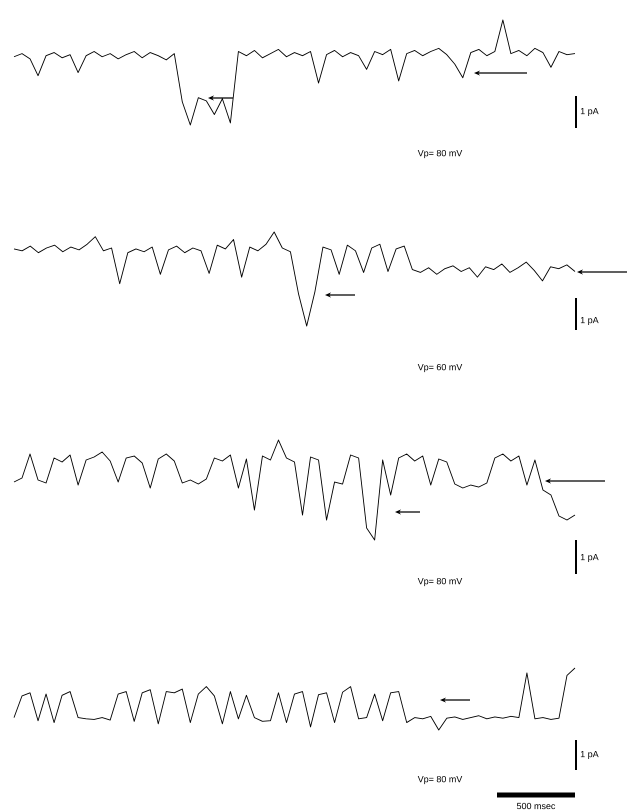 The height and width of the screenshot is (811, 628). Describe the element at coordinates (440, 368) in the screenshot. I see `text: Vp= 60 mV` at that location.